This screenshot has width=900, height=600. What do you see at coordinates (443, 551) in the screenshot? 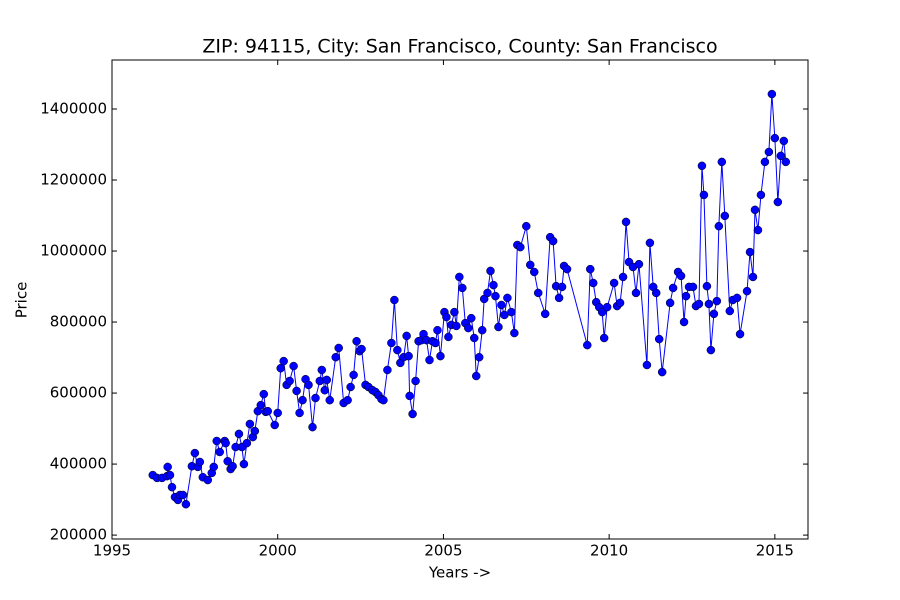
I see `x-tick-label: 2005` at bounding box center [443, 551].